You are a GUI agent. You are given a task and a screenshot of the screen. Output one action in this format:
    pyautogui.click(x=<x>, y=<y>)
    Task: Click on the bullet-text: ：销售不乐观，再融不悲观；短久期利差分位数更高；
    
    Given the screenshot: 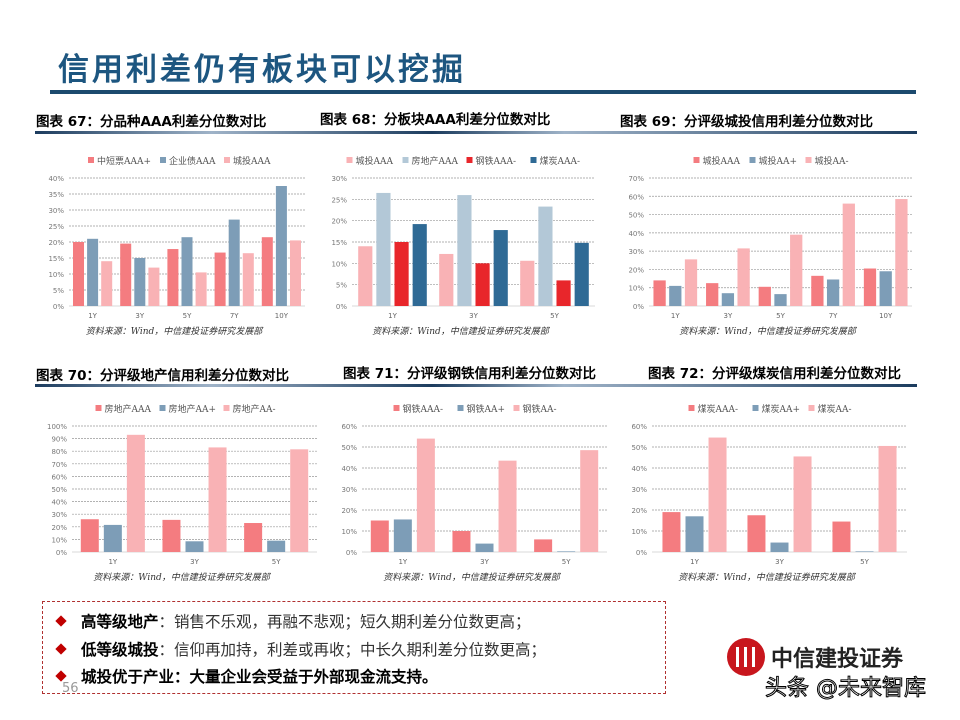 What is the action you would take?
    pyautogui.click(x=344, y=622)
    